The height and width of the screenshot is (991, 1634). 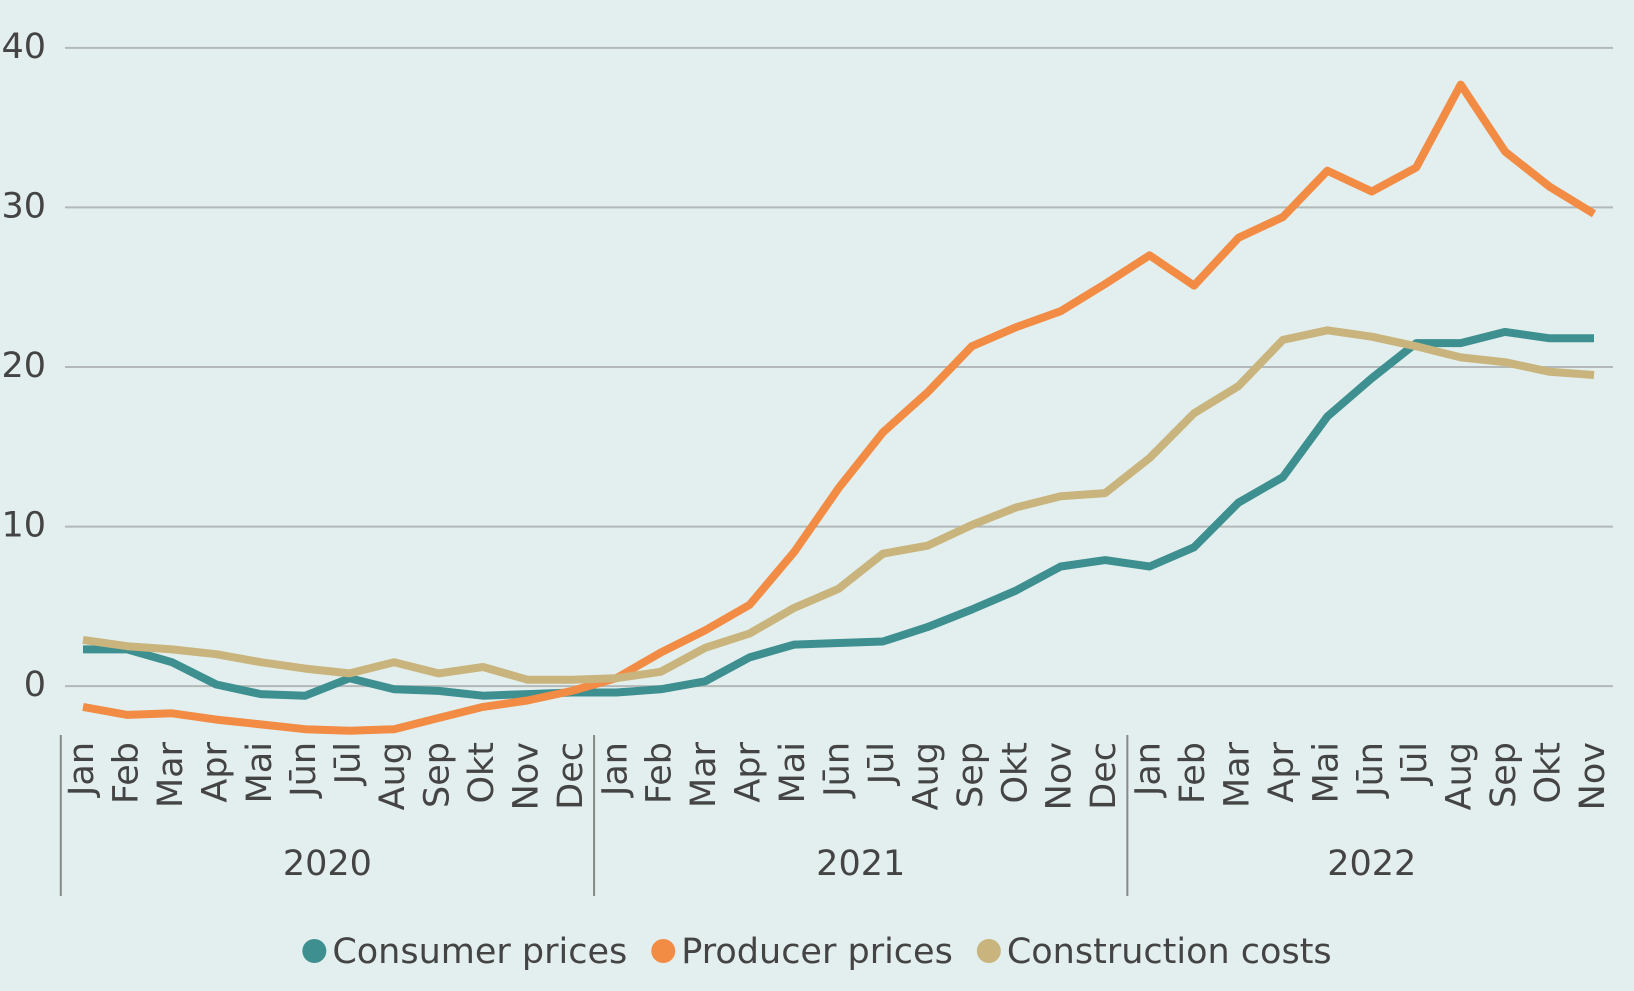 What do you see at coordinates (23, 47) in the screenshot?
I see `y-tick-label: 40` at bounding box center [23, 47].